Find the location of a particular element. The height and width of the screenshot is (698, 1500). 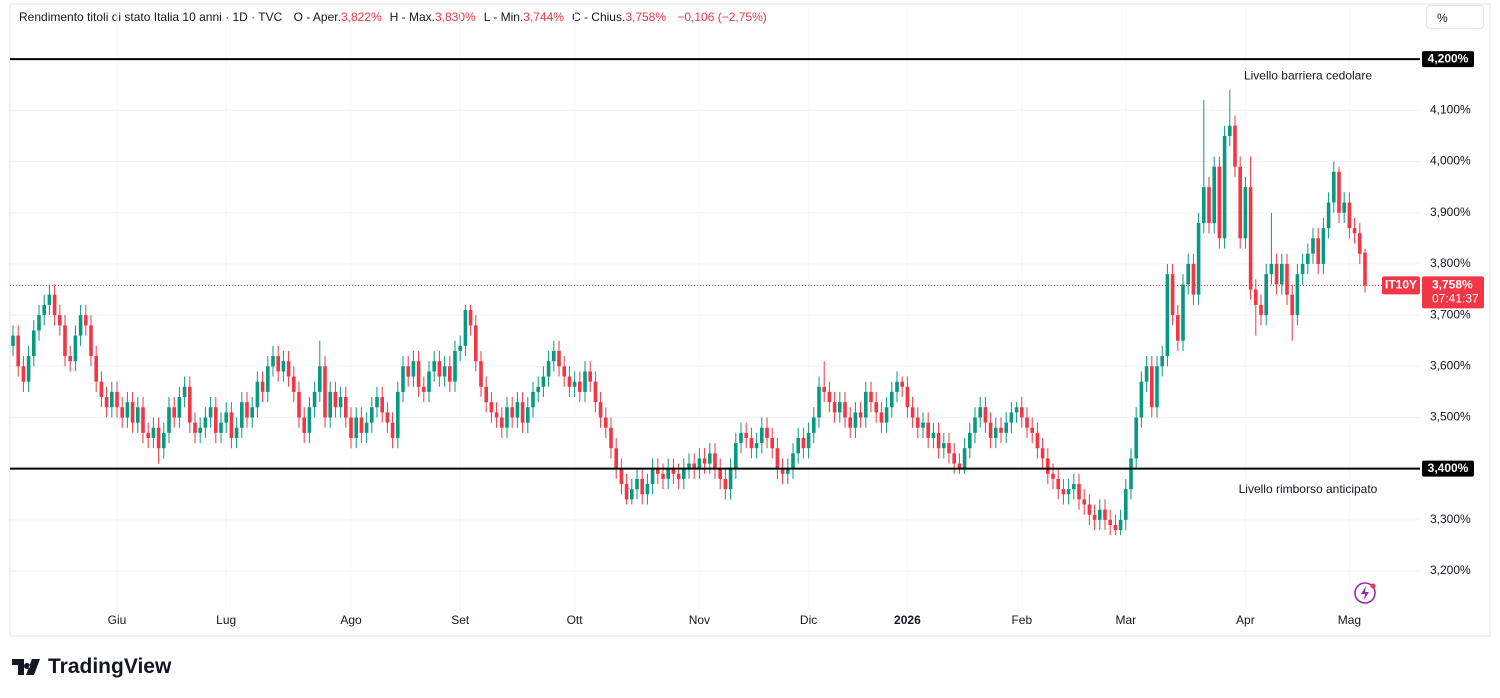

lightning-button is located at coordinates (1365, 593).